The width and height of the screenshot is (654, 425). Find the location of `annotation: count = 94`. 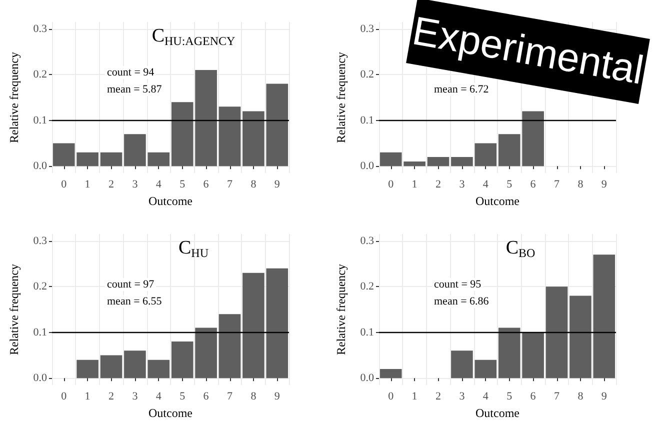

annotation: count = 94 is located at coordinates (131, 72).